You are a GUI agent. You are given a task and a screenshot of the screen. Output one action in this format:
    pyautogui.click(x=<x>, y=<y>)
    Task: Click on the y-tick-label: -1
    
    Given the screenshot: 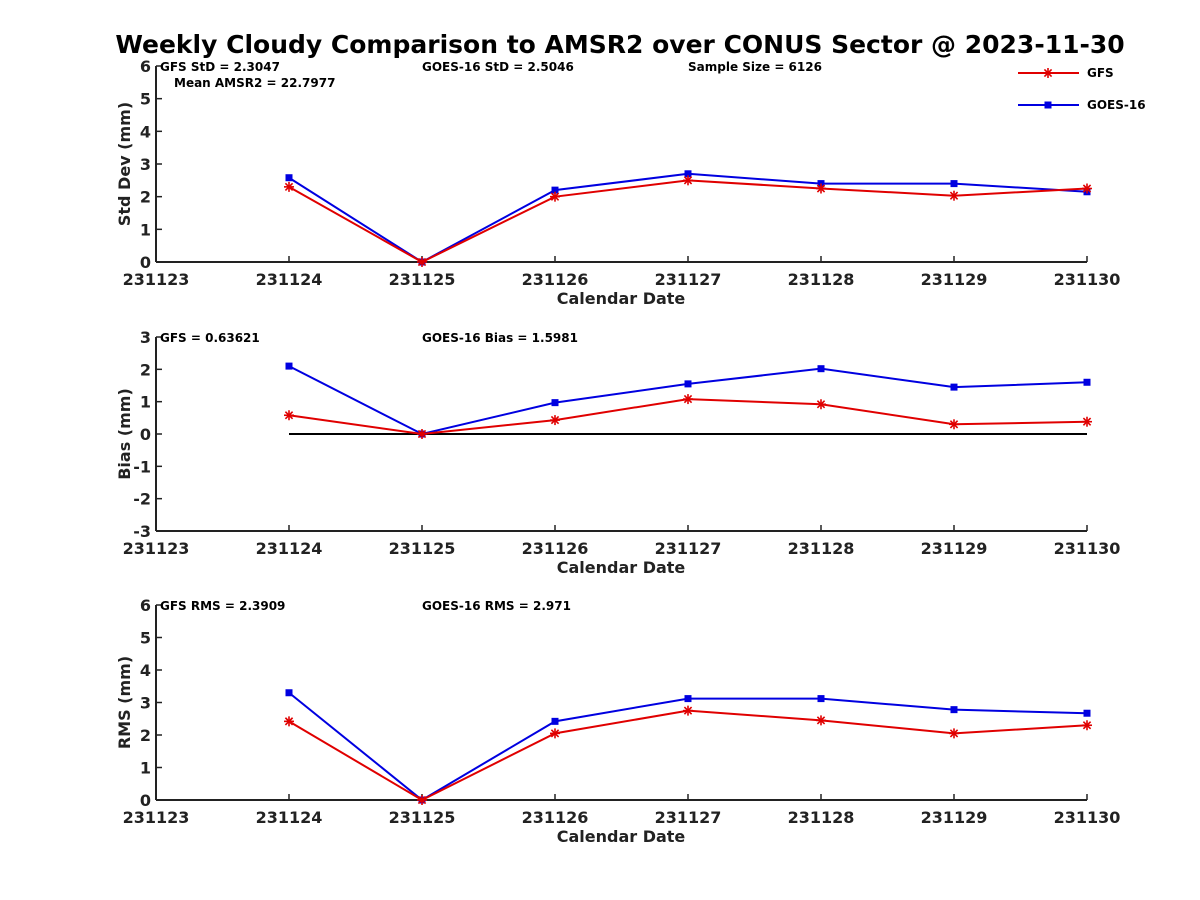 What is the action you would take?
    pyautogui.click(x=142, y=466)
    